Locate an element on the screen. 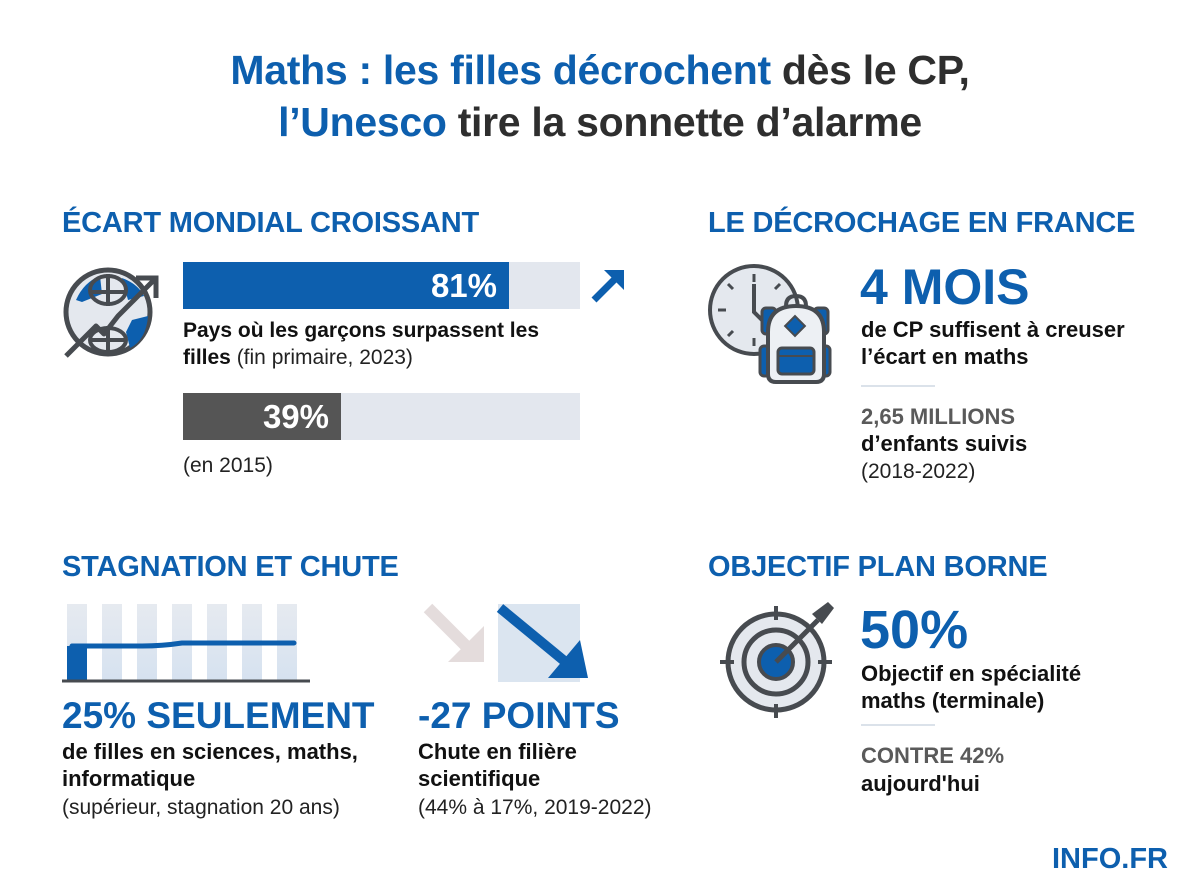 This screenshot has height=896, width=1200. big-value-4-mois: 4 MOIS is located at coordinates (945, 287).